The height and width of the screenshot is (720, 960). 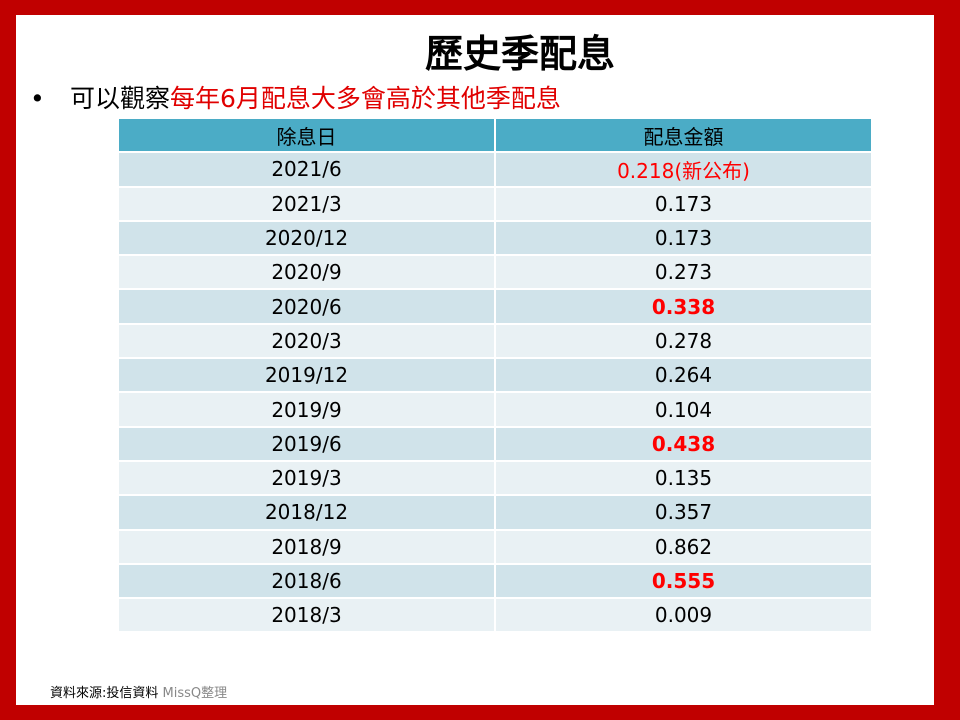 What do you see at coordinates (307, 204) in the screenshot?
I see `cell-date: 2021/3` at bounding box center [307, 204].